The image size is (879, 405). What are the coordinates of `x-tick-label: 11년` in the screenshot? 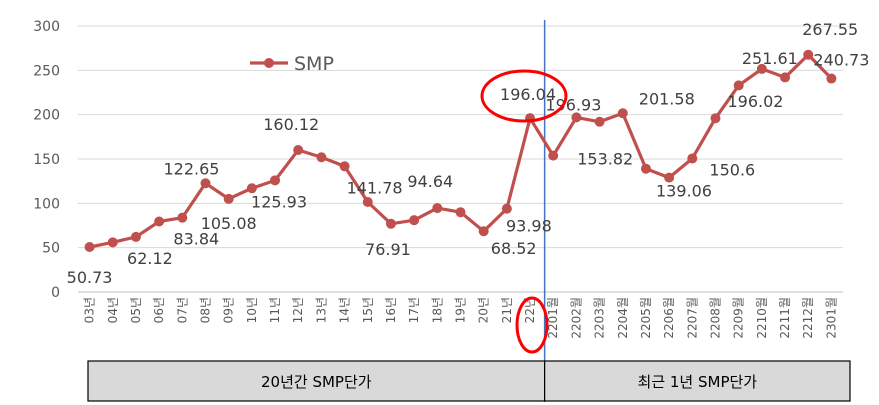 It's located at (275, 310).